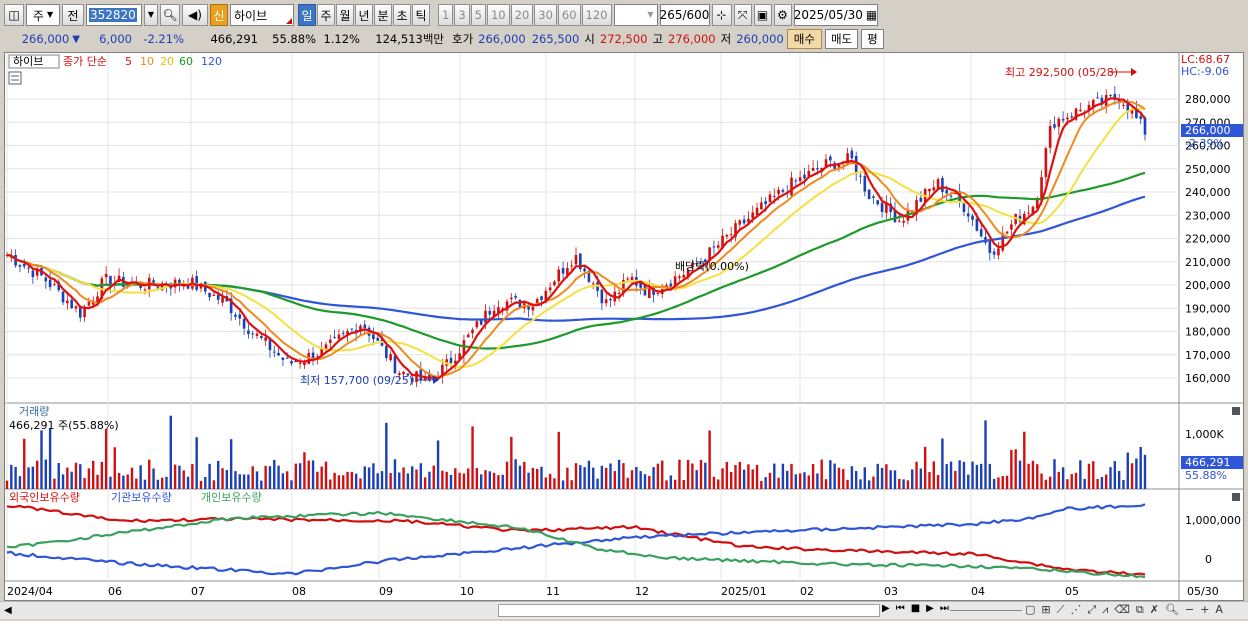 The image size is (1248, 621). What do you see at coordinates (1236, 411) in the screenshot?
I see `volume-close-icon` at bounding box center [1236, 411].